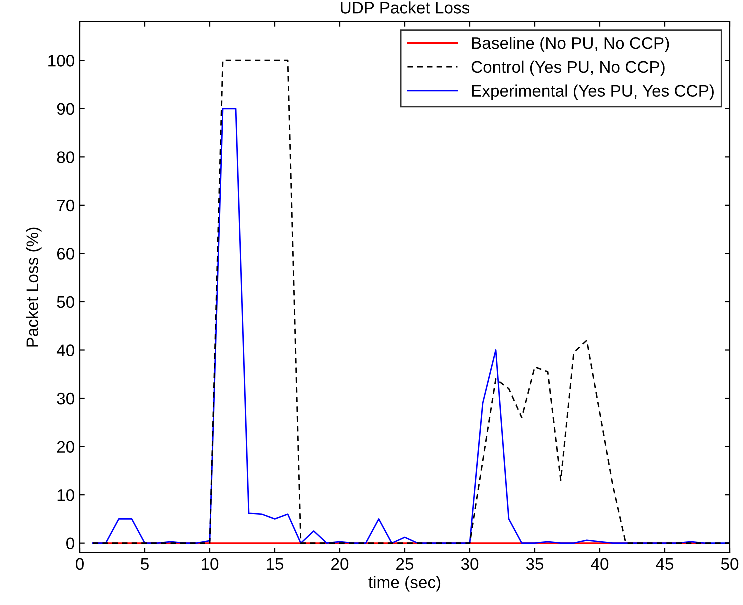  What do you see at coordinates (210, 564) in the screenshot?
I see `x-tick-label: 10` at bounding box center [210, 564].